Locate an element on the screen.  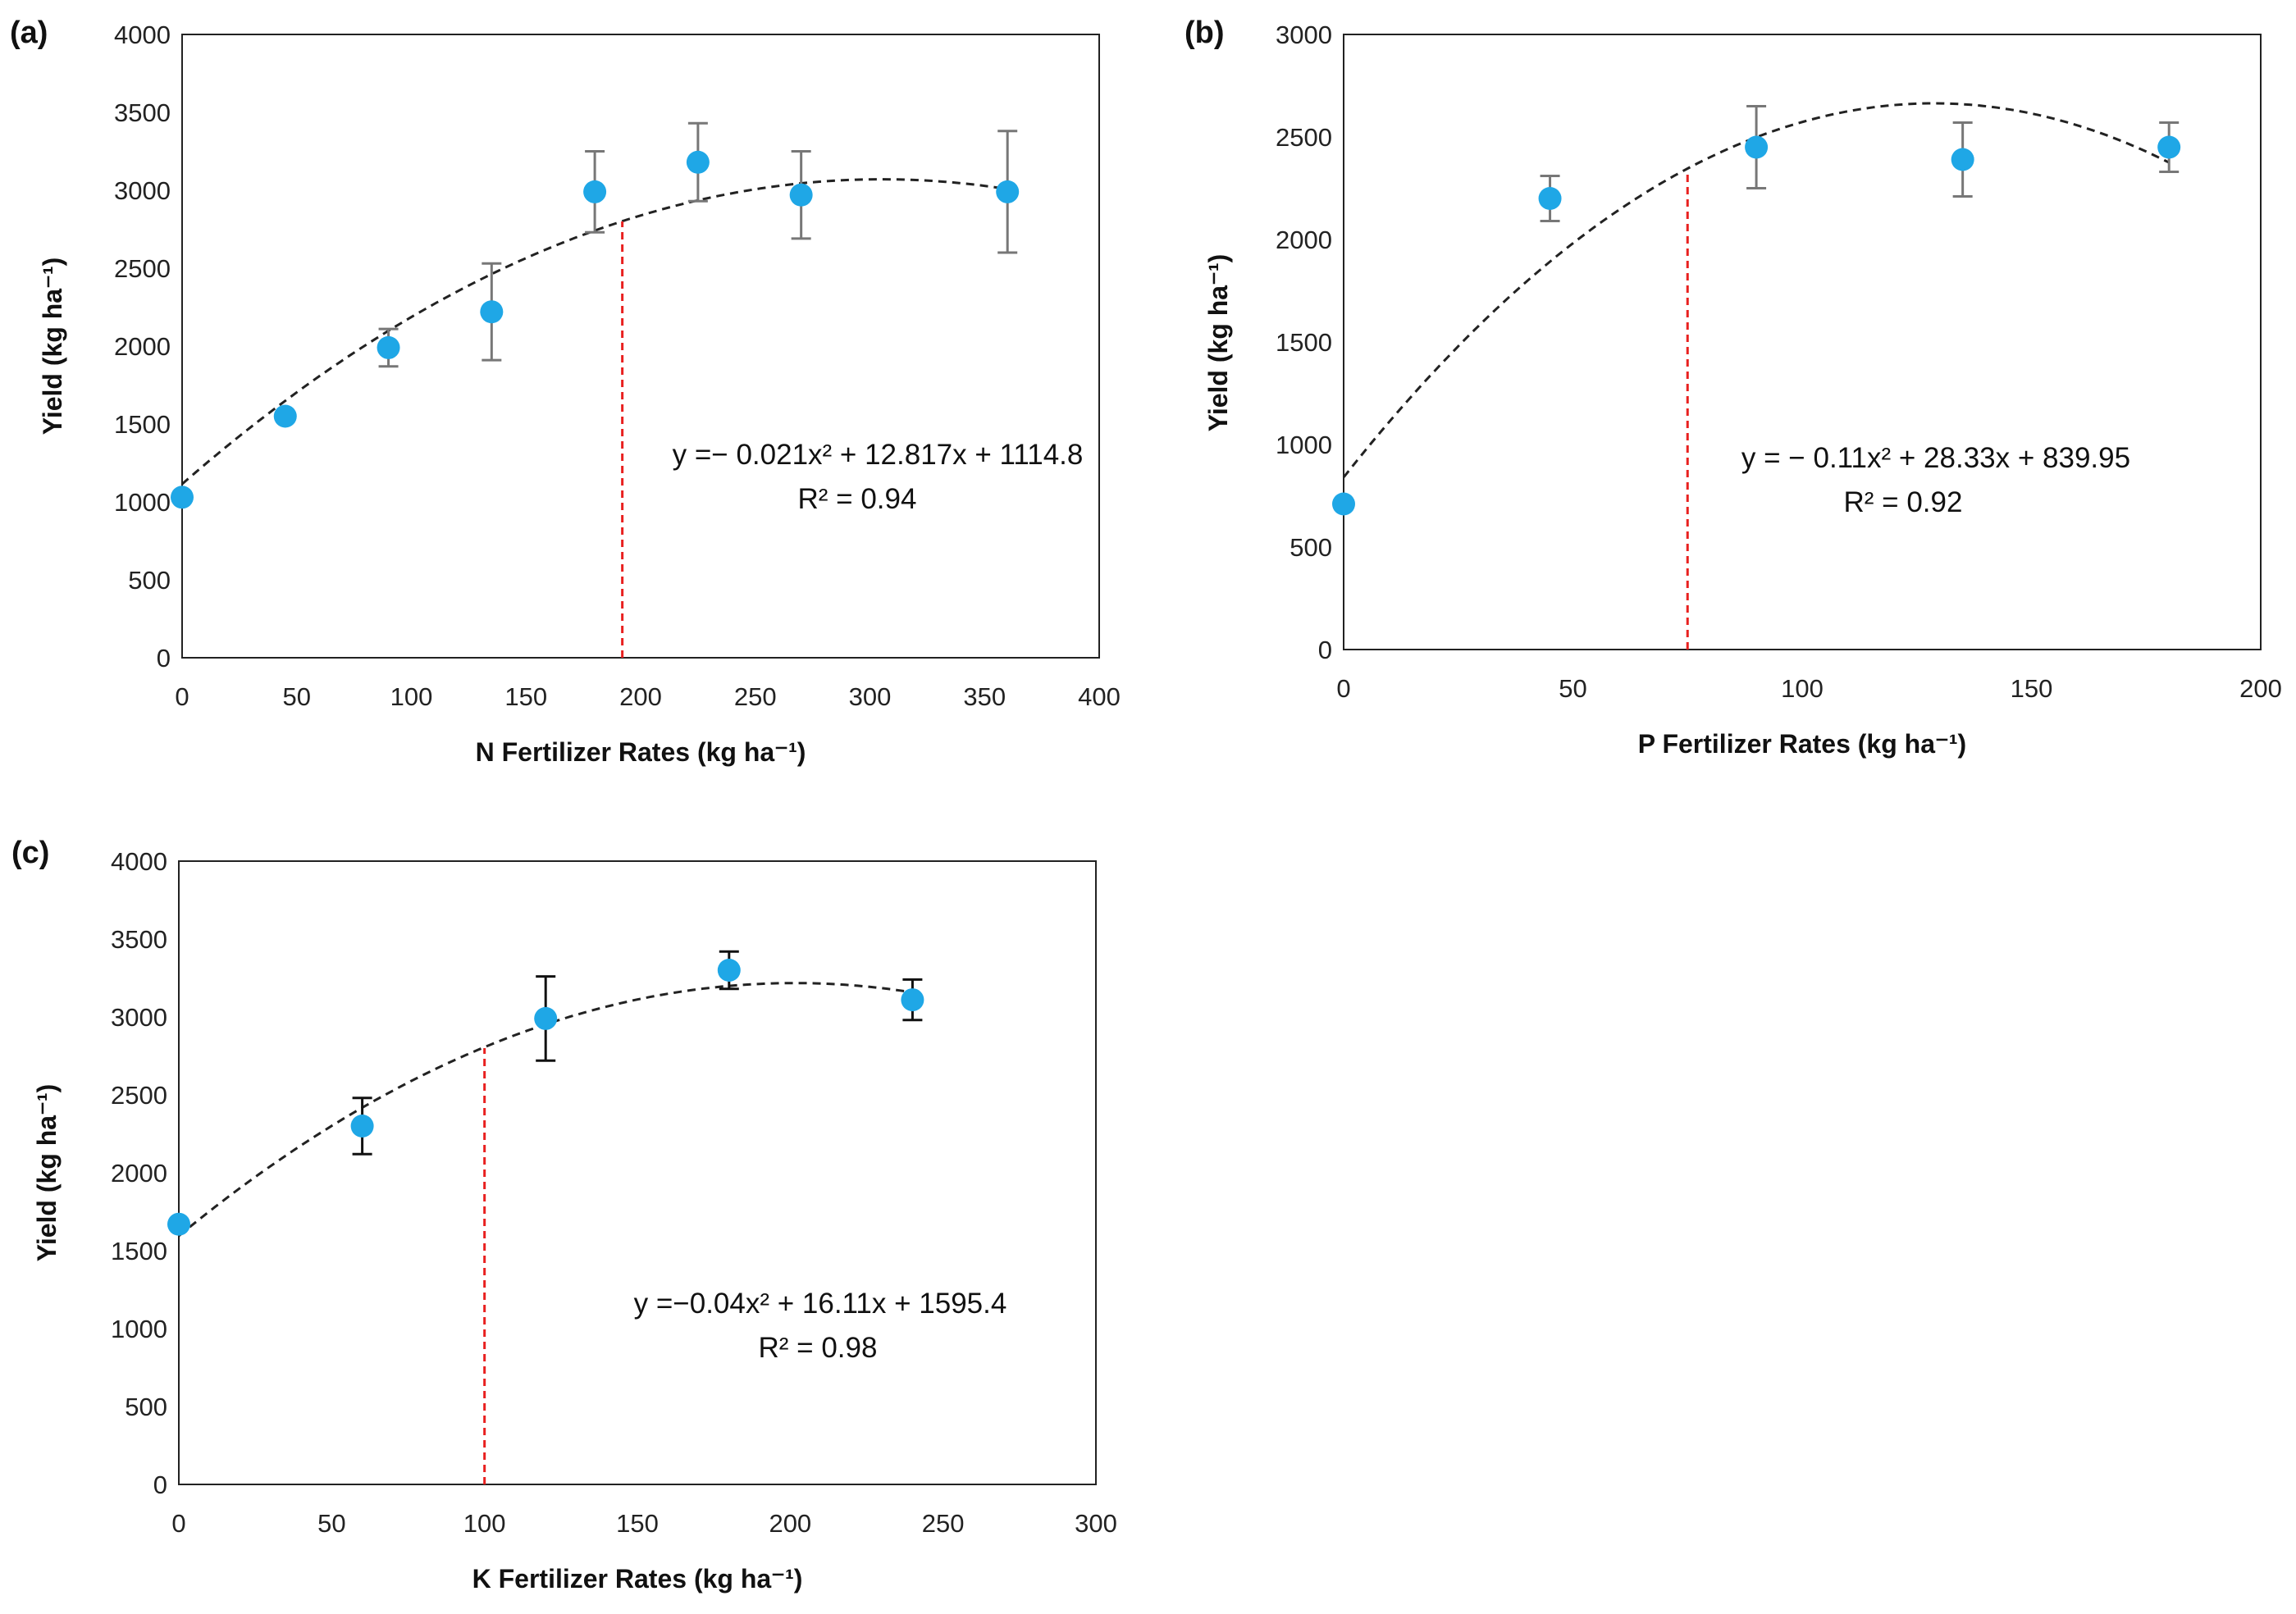
x-axis-title: N Fertilizer Rates (kg ha⁻¹) is located at coordinates (641, 752).